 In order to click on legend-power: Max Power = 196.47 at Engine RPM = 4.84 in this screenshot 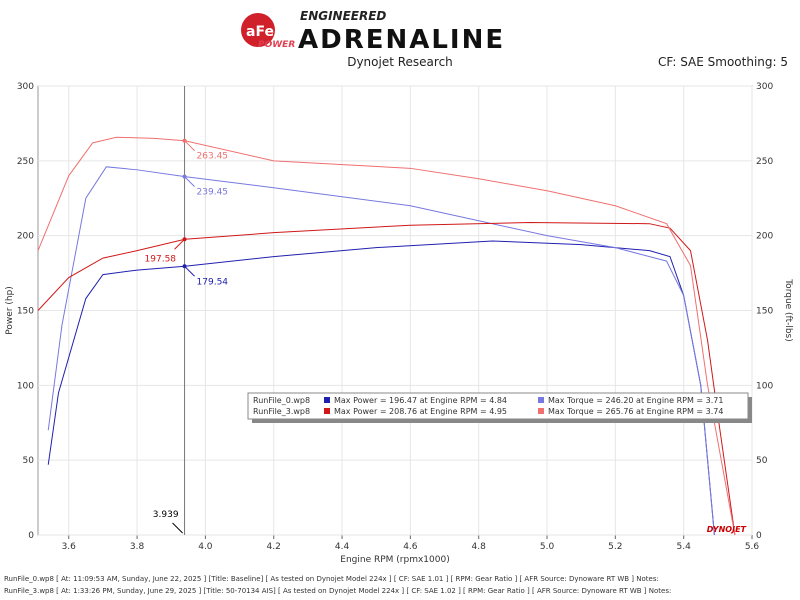, I will do `click(420, 400)`.